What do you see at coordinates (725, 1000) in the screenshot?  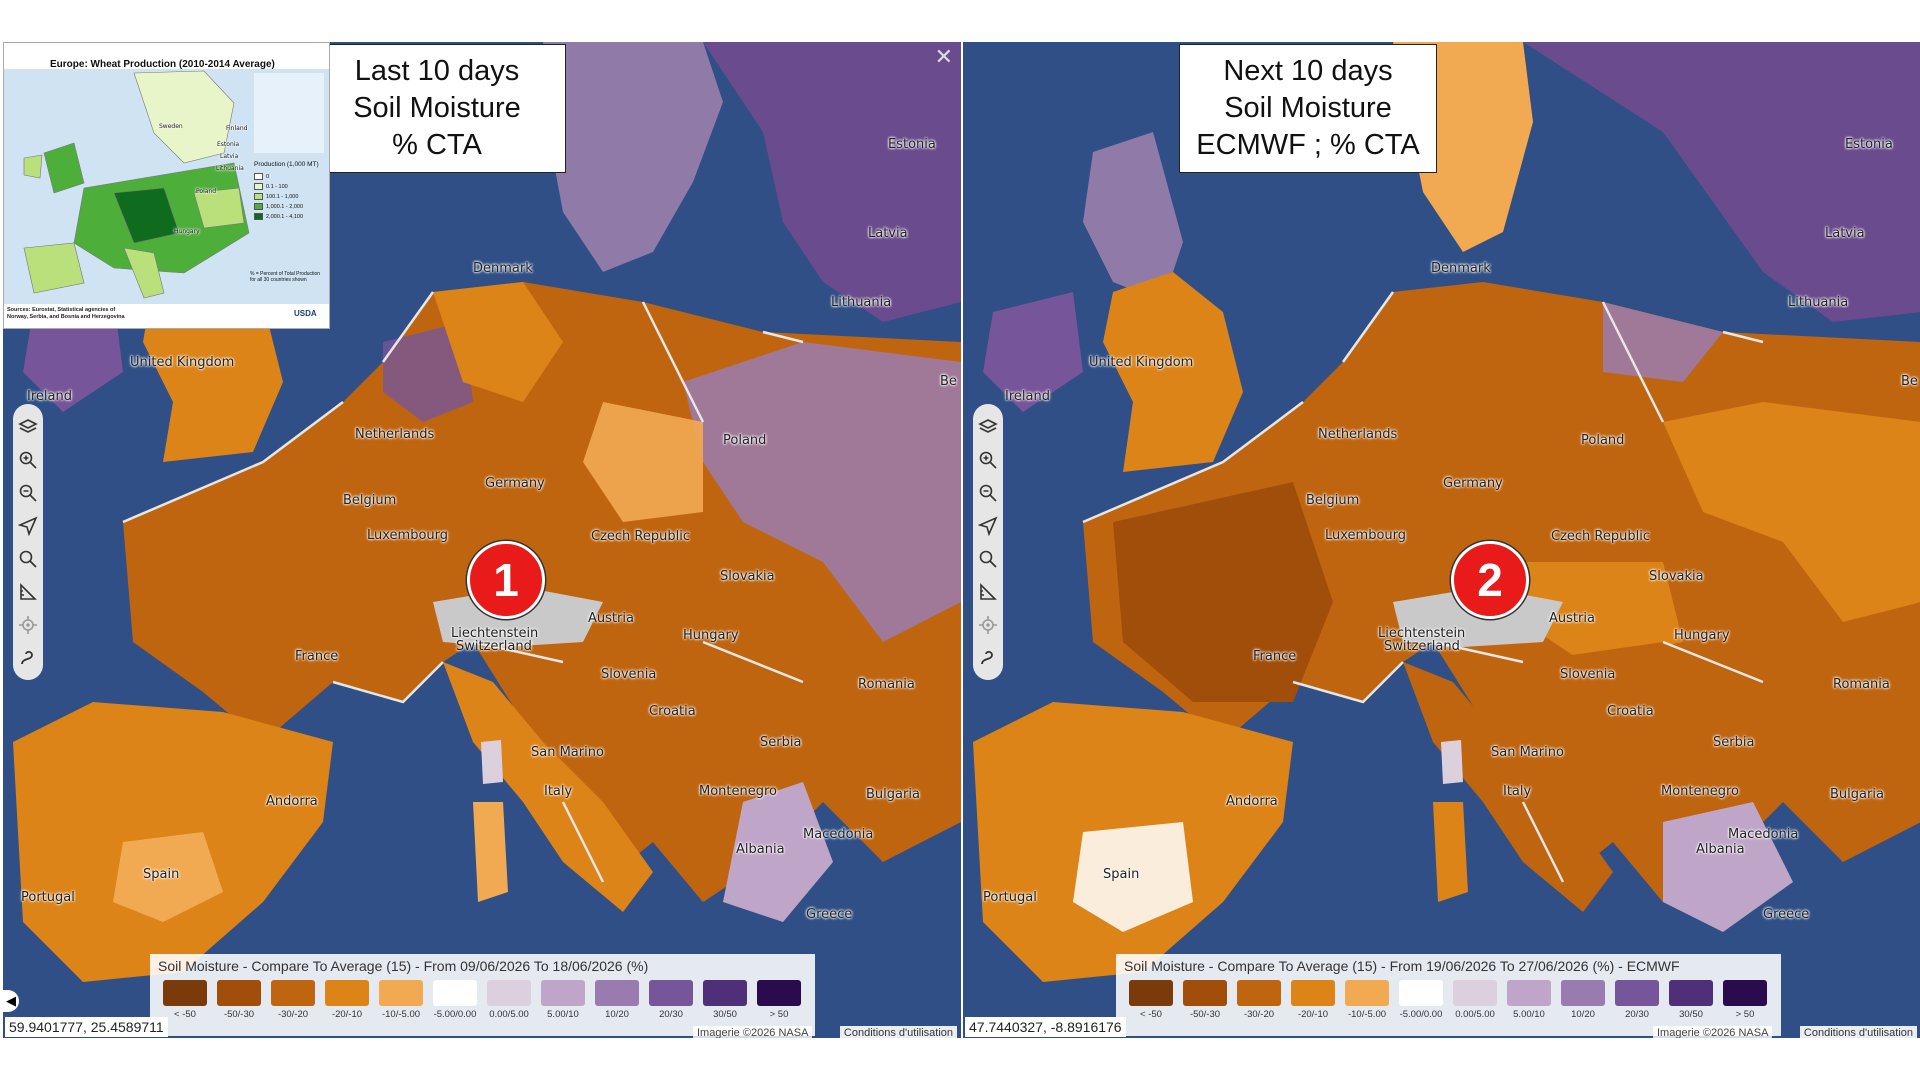 I see `legend-class: 30/50` at bounding box center [725, 1000].